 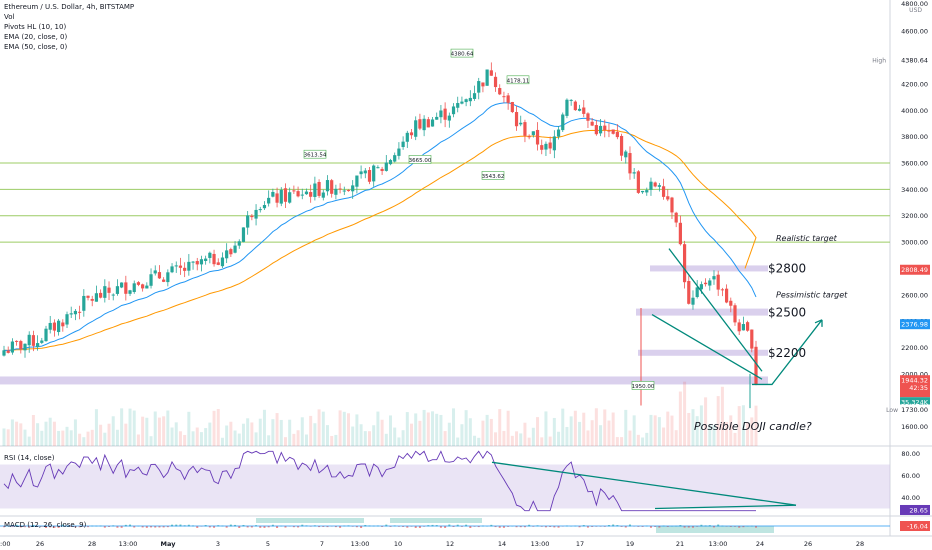 I want to click on price-tick-label: 1600.00, so click(x=914, y=427).